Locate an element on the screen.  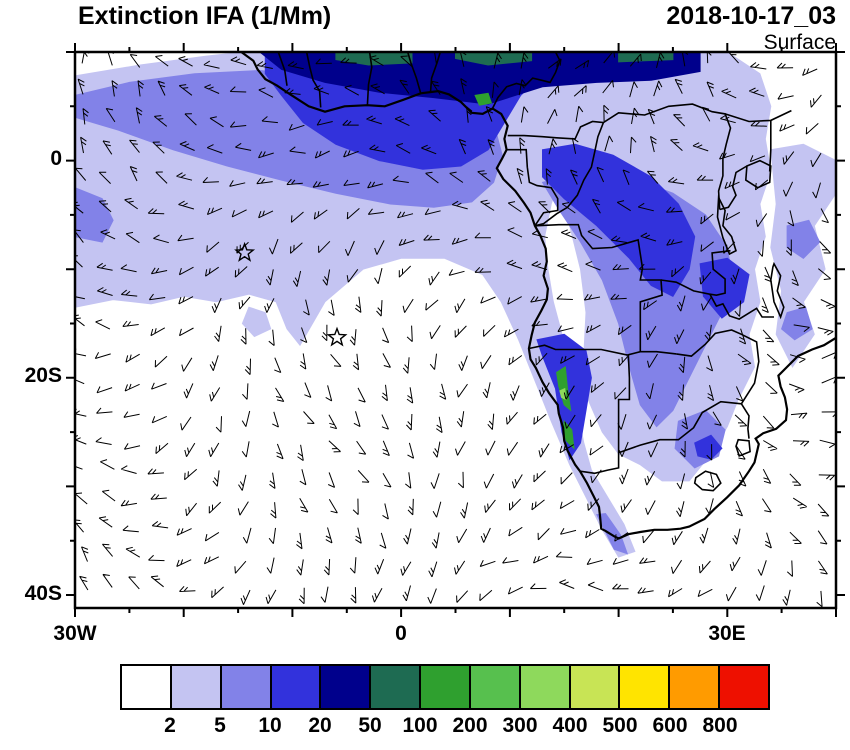
colorbar-level-label: 5 is located at coordinates (220, 725).